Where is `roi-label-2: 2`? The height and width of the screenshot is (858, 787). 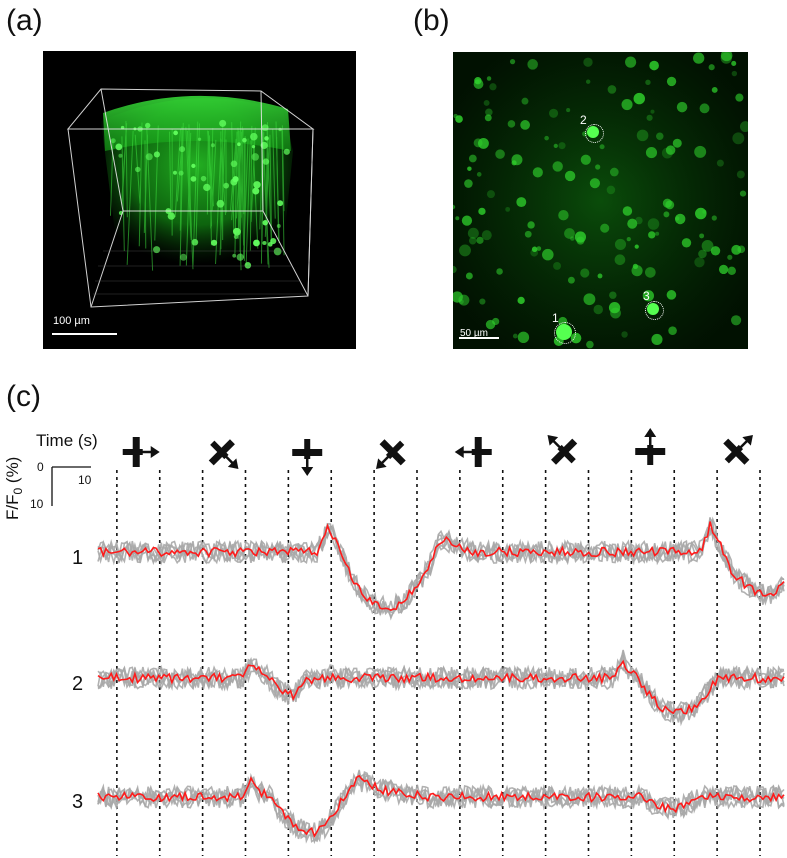
roi-label-2: 2 is located at coordinates (583, 120).